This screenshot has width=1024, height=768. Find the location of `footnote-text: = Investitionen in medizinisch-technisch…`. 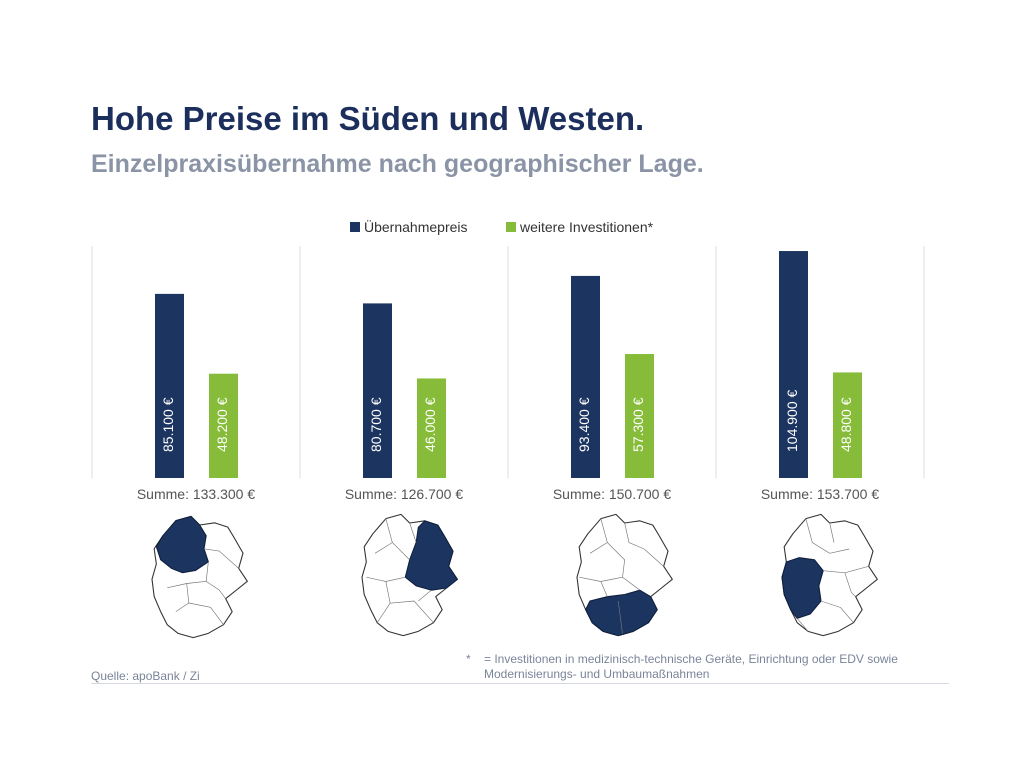

footnote-text: = Investitionen in medizinisch-technisch… is located at coordinates (691, 666).